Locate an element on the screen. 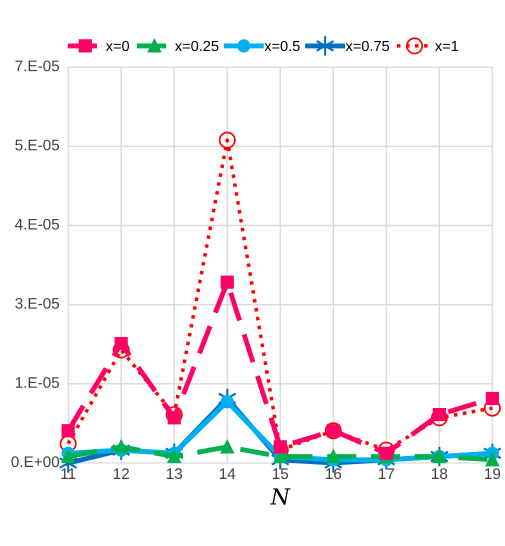  x-tick-label: 19 is located at coordinates (492, 474).